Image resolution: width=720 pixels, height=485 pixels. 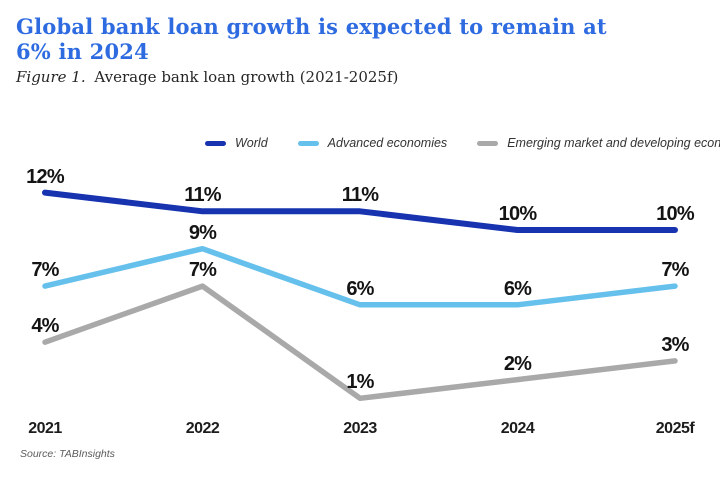 I want to click on x-axis: 2021 2022 2023 2024 2025f, so click(x=360, y=430).